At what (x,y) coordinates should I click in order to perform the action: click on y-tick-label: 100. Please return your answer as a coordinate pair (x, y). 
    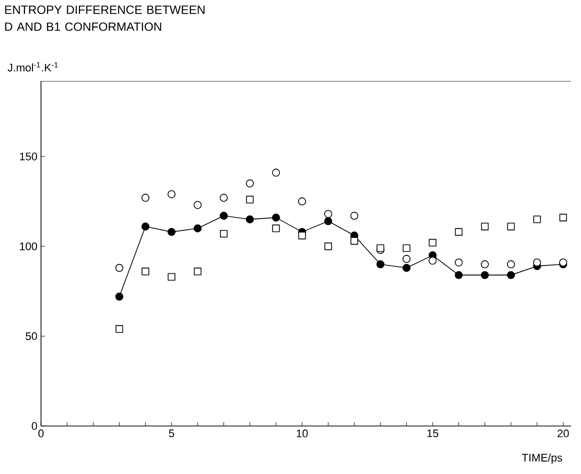
    Looking at the image, I should click on (29, 246).